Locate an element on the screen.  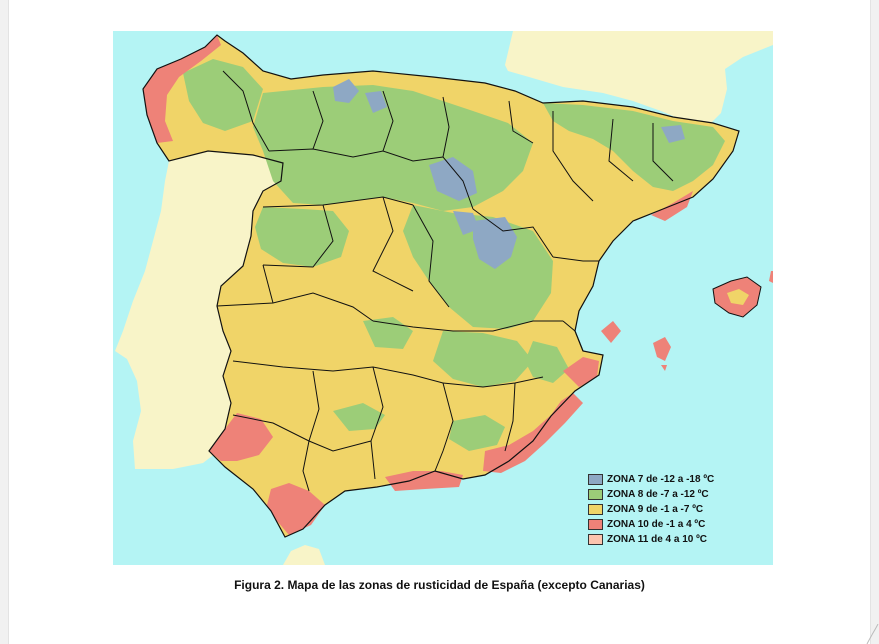
zone-8-la-mancha is located at coordinates (483, 359).